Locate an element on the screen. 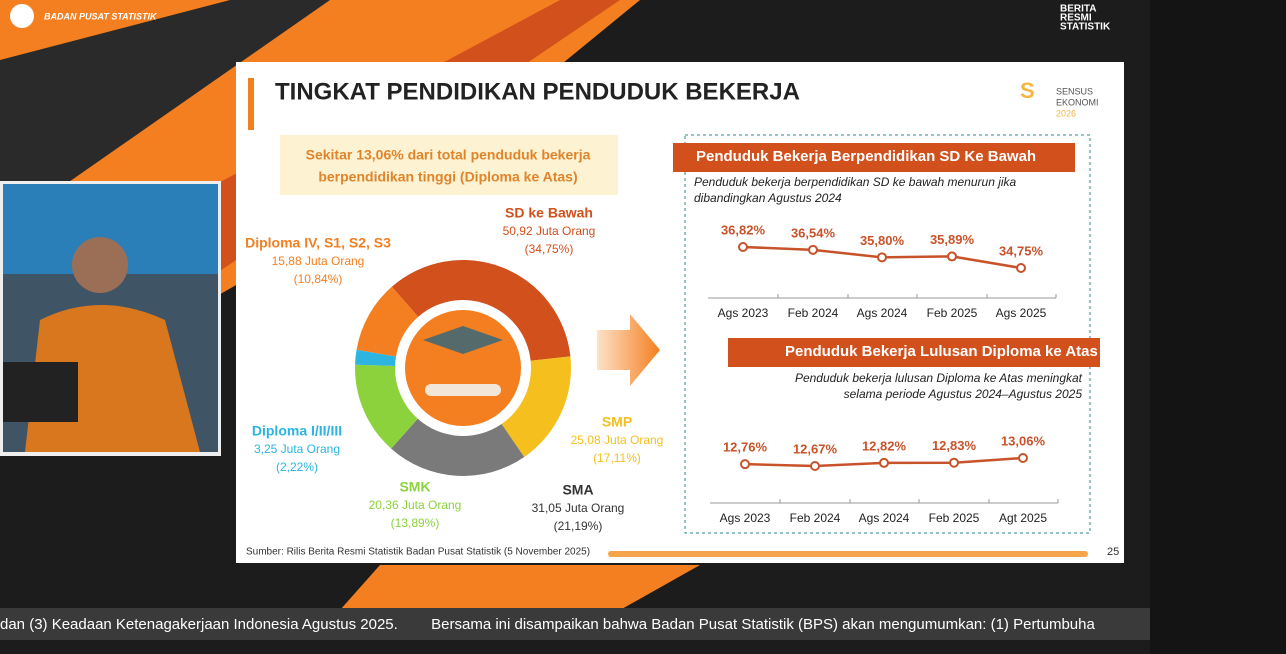  segment-name: SD ke Bawah is located at coordinates (549, 213).